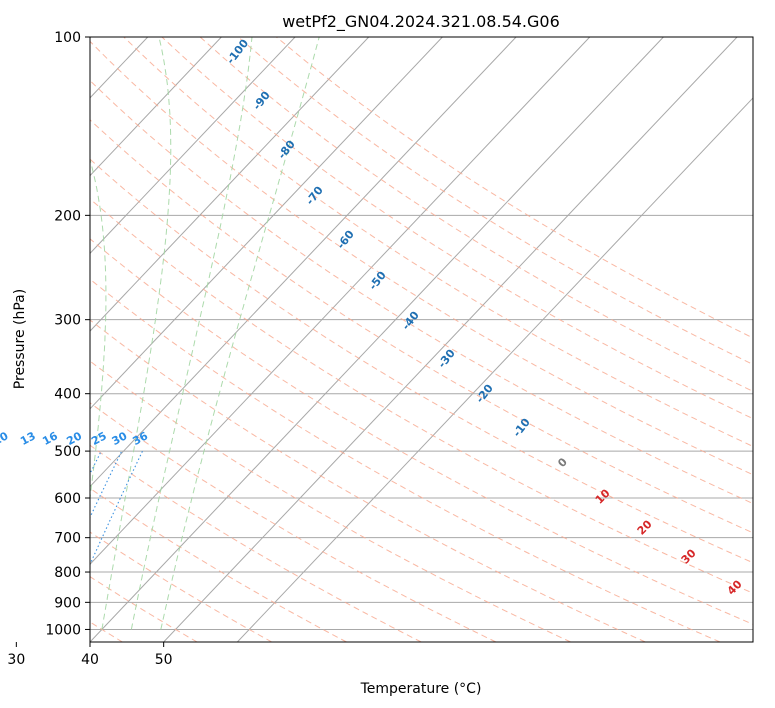  What do you see at coordinates (67, 395) in the screenshot?
I see `y-tick-label: 400` at bounding box center [67, 395].